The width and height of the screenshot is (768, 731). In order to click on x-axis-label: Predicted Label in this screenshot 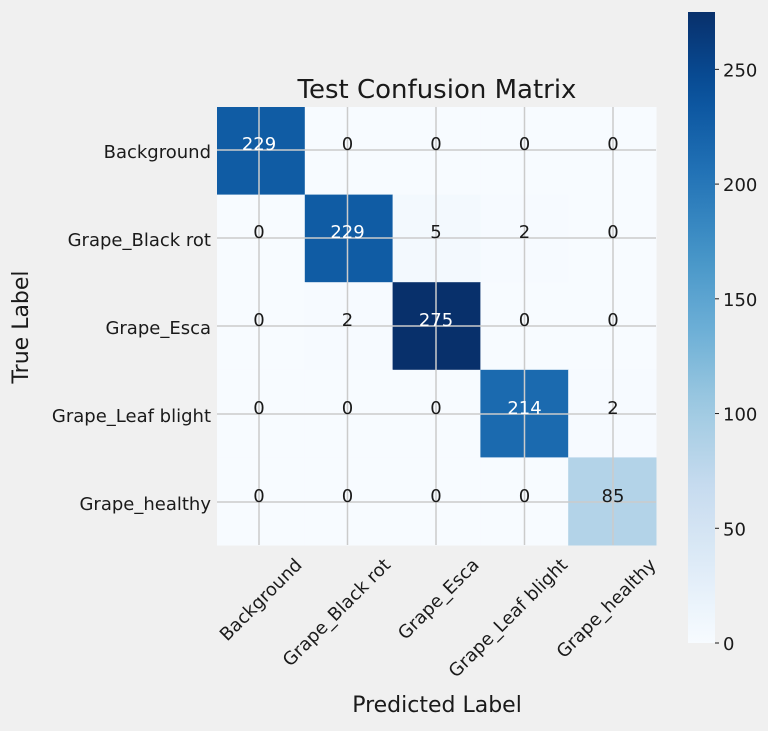, I will do `click(437, 705)`.